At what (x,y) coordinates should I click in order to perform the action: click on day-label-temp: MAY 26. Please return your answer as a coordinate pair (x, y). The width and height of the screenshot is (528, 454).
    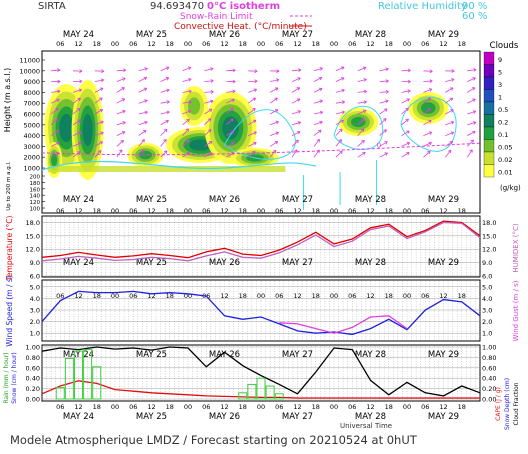
    Looking at the image, I should click on (224, 263).